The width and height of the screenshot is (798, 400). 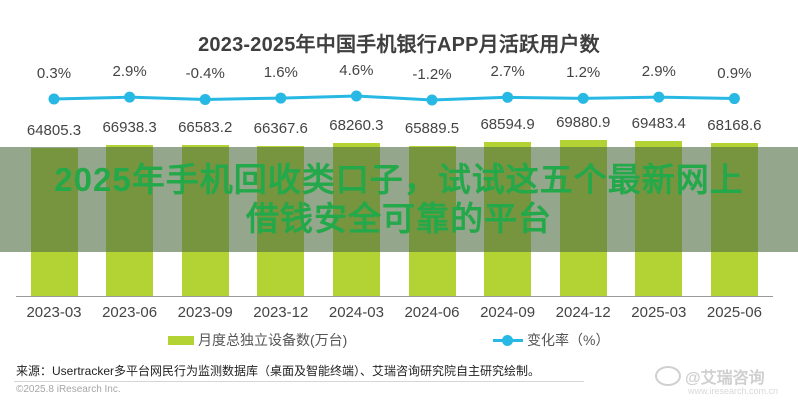 What do you see at coordinates (399, 218) in the screenshot?
I see `overlay-headline-line2: 借钱安全可靠的平台` at bounding box center [399, 218].